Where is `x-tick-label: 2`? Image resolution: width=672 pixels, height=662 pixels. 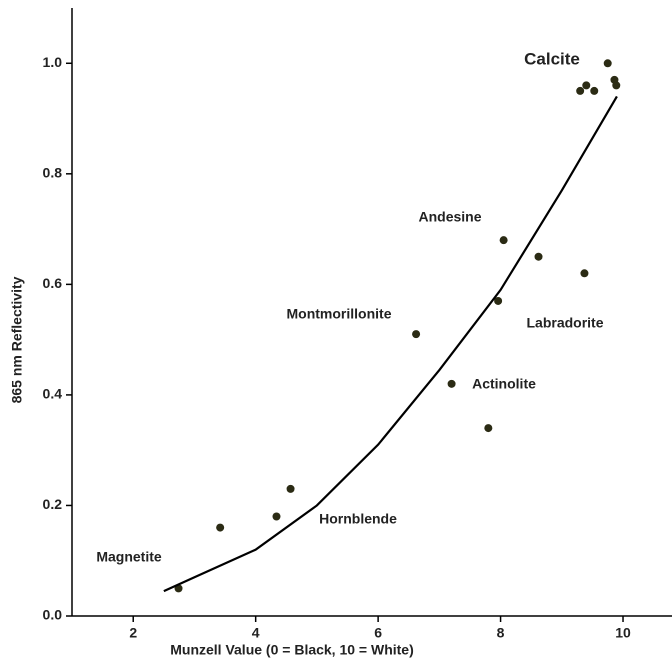 x-tick-label: 2 is located at coordinates (133, 633).